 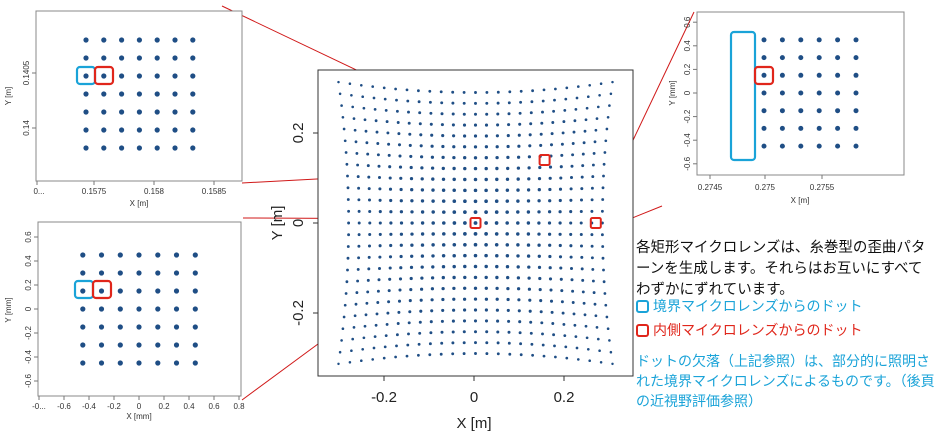 What do you see at coordinates (535, 191) in the screenshot?
I see `main-highlights` at bounding box center [535, 191].